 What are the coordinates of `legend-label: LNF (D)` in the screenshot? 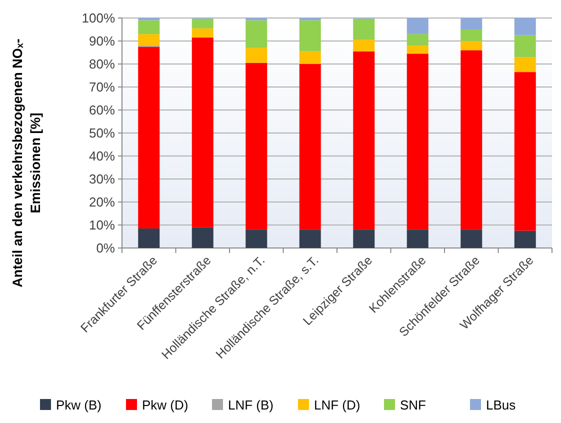 It's located at (337, 405).